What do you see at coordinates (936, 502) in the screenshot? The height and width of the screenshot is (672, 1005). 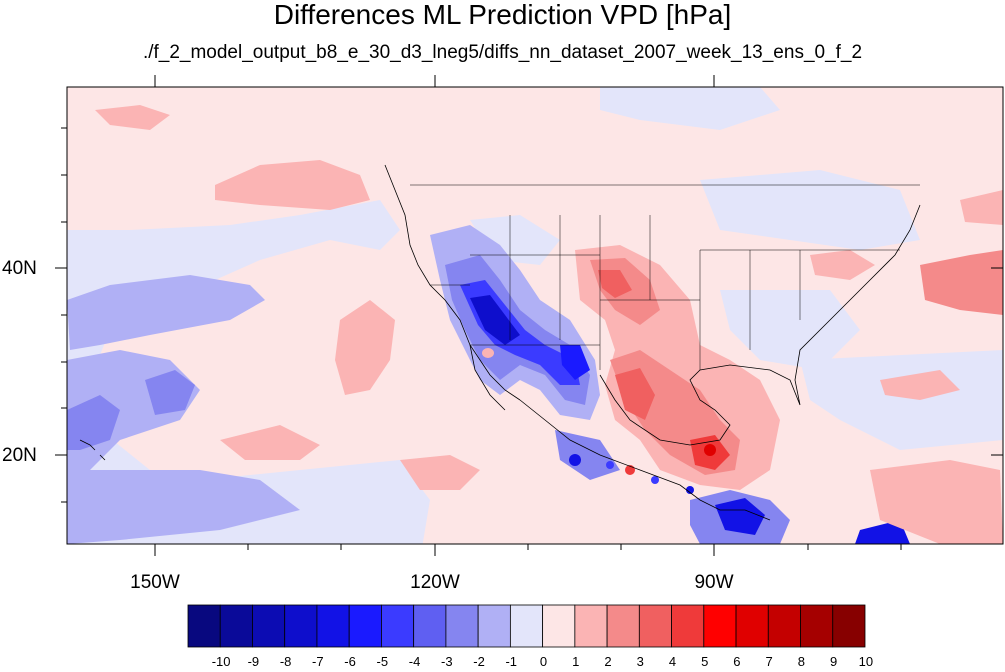 I see `caribbean-warm` at bounding box center [936, 502].